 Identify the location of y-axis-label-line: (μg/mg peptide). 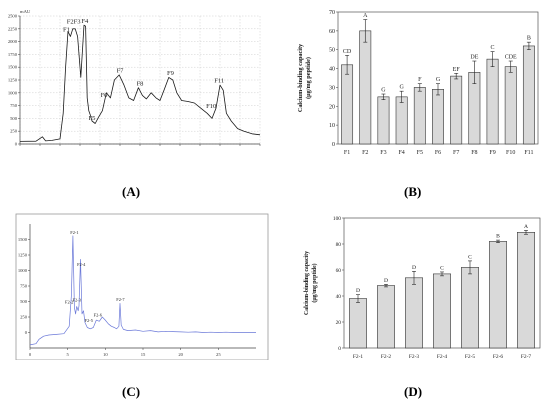
(308, 78).